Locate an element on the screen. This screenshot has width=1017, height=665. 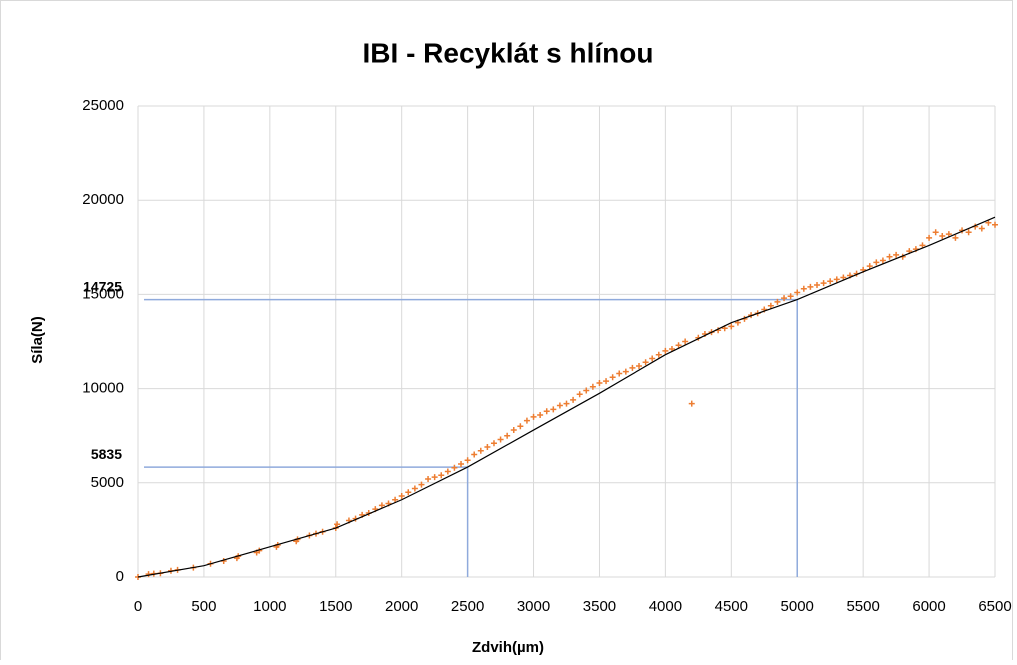
x-tick-label: 1000 is located at coordinates (269, 606).